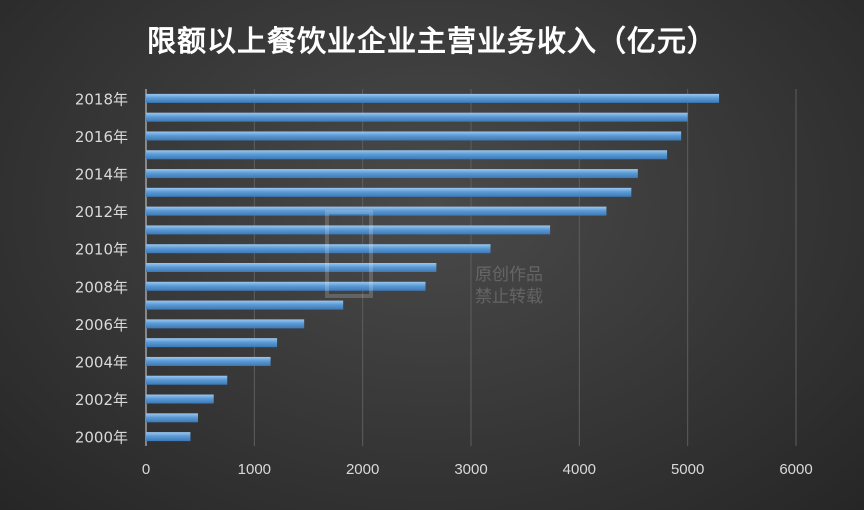 The height and width of the screenshot is (510, 864). Describe the element at coordinates (101, 325) in the screenshot. I see `y-tick-label: 2006年` at that location.